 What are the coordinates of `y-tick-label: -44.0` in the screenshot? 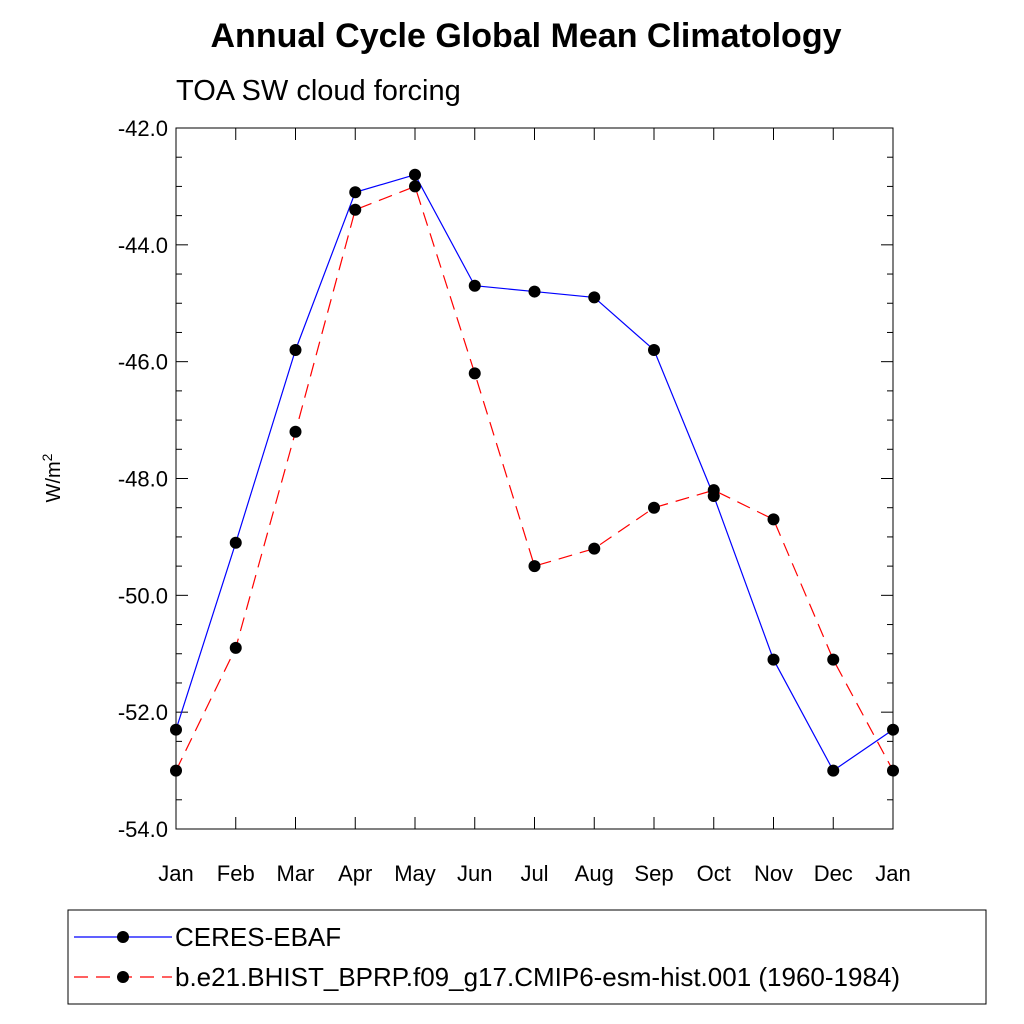 It's located at (143, 245).